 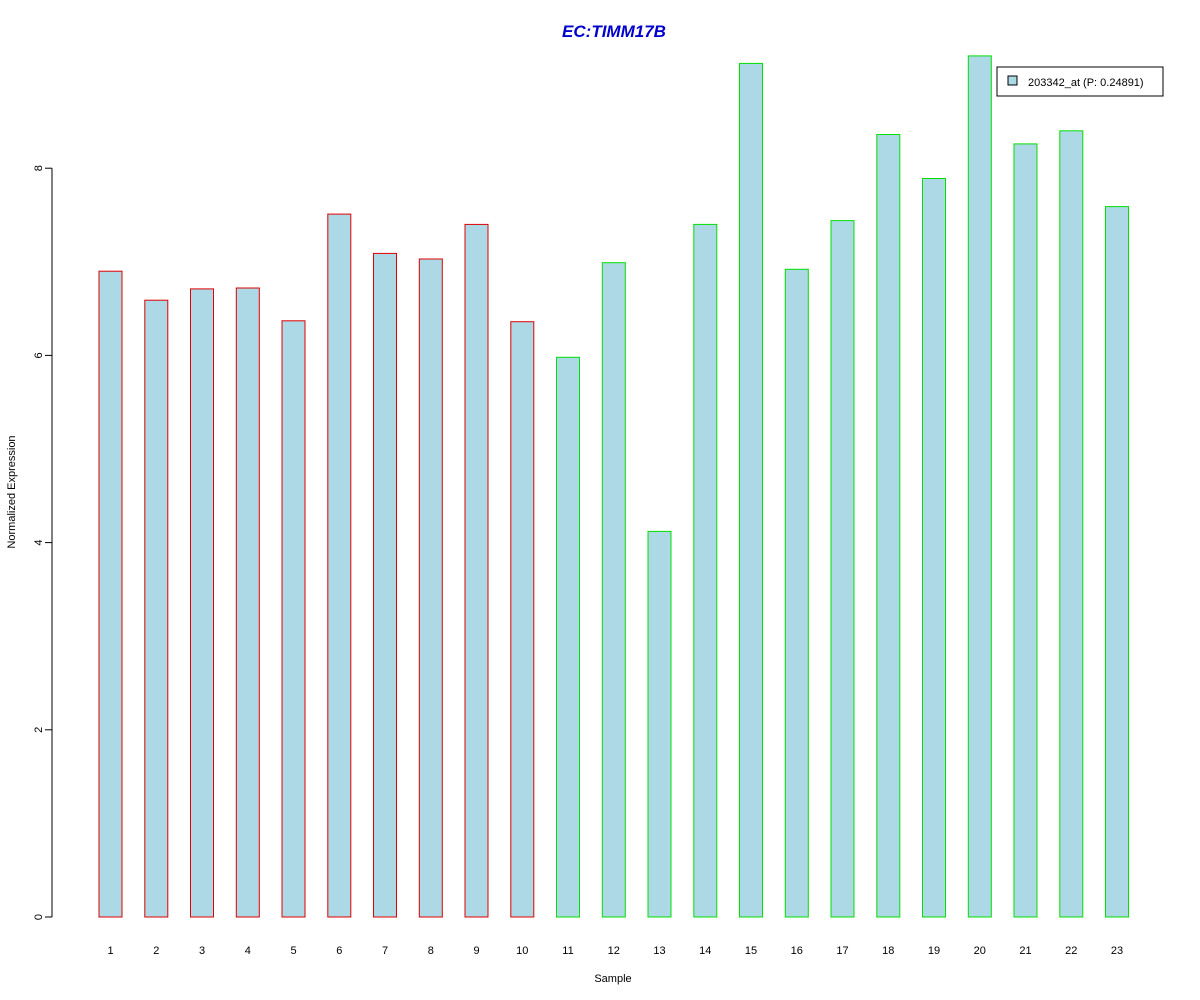 I want to click on x-tick-label: 6, so click(x=339, y=951).